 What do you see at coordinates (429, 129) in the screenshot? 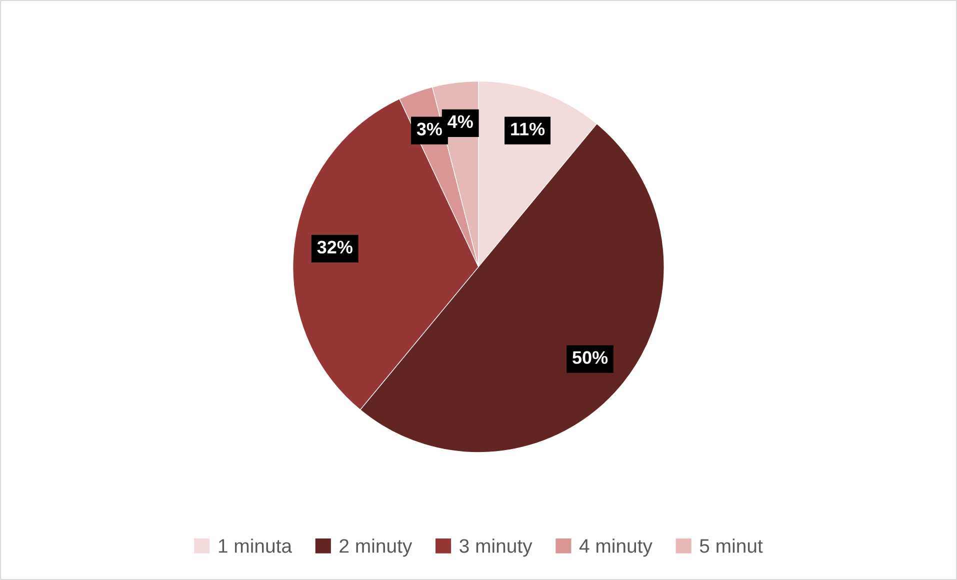
I see `data-label: 3%` at bounding box center [429, 129].